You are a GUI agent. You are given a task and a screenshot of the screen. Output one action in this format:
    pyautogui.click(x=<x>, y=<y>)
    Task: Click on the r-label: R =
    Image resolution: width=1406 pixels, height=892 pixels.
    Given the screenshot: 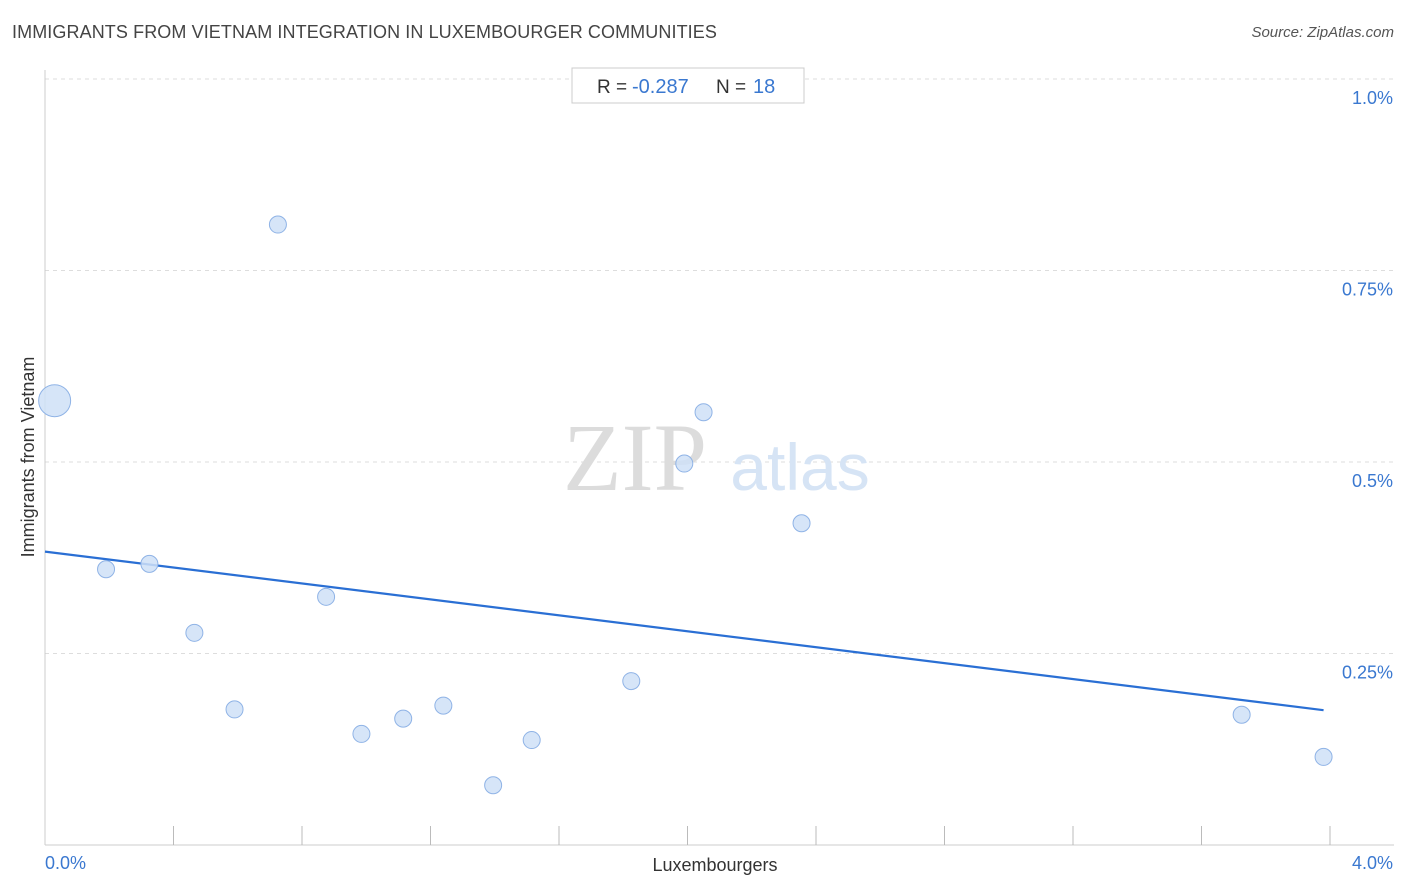 What is the action you would take?
    pyautogui.click(x=612, y=87)
    